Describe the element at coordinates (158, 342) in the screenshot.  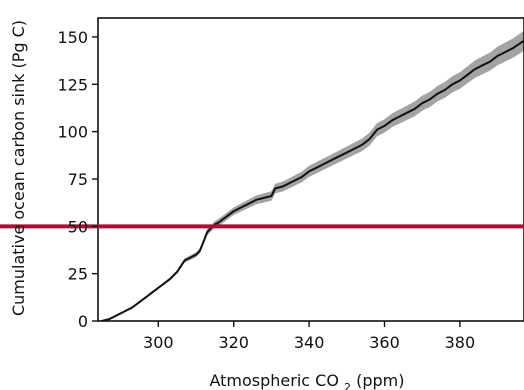
I see `x-tick-label: 300` at that location.